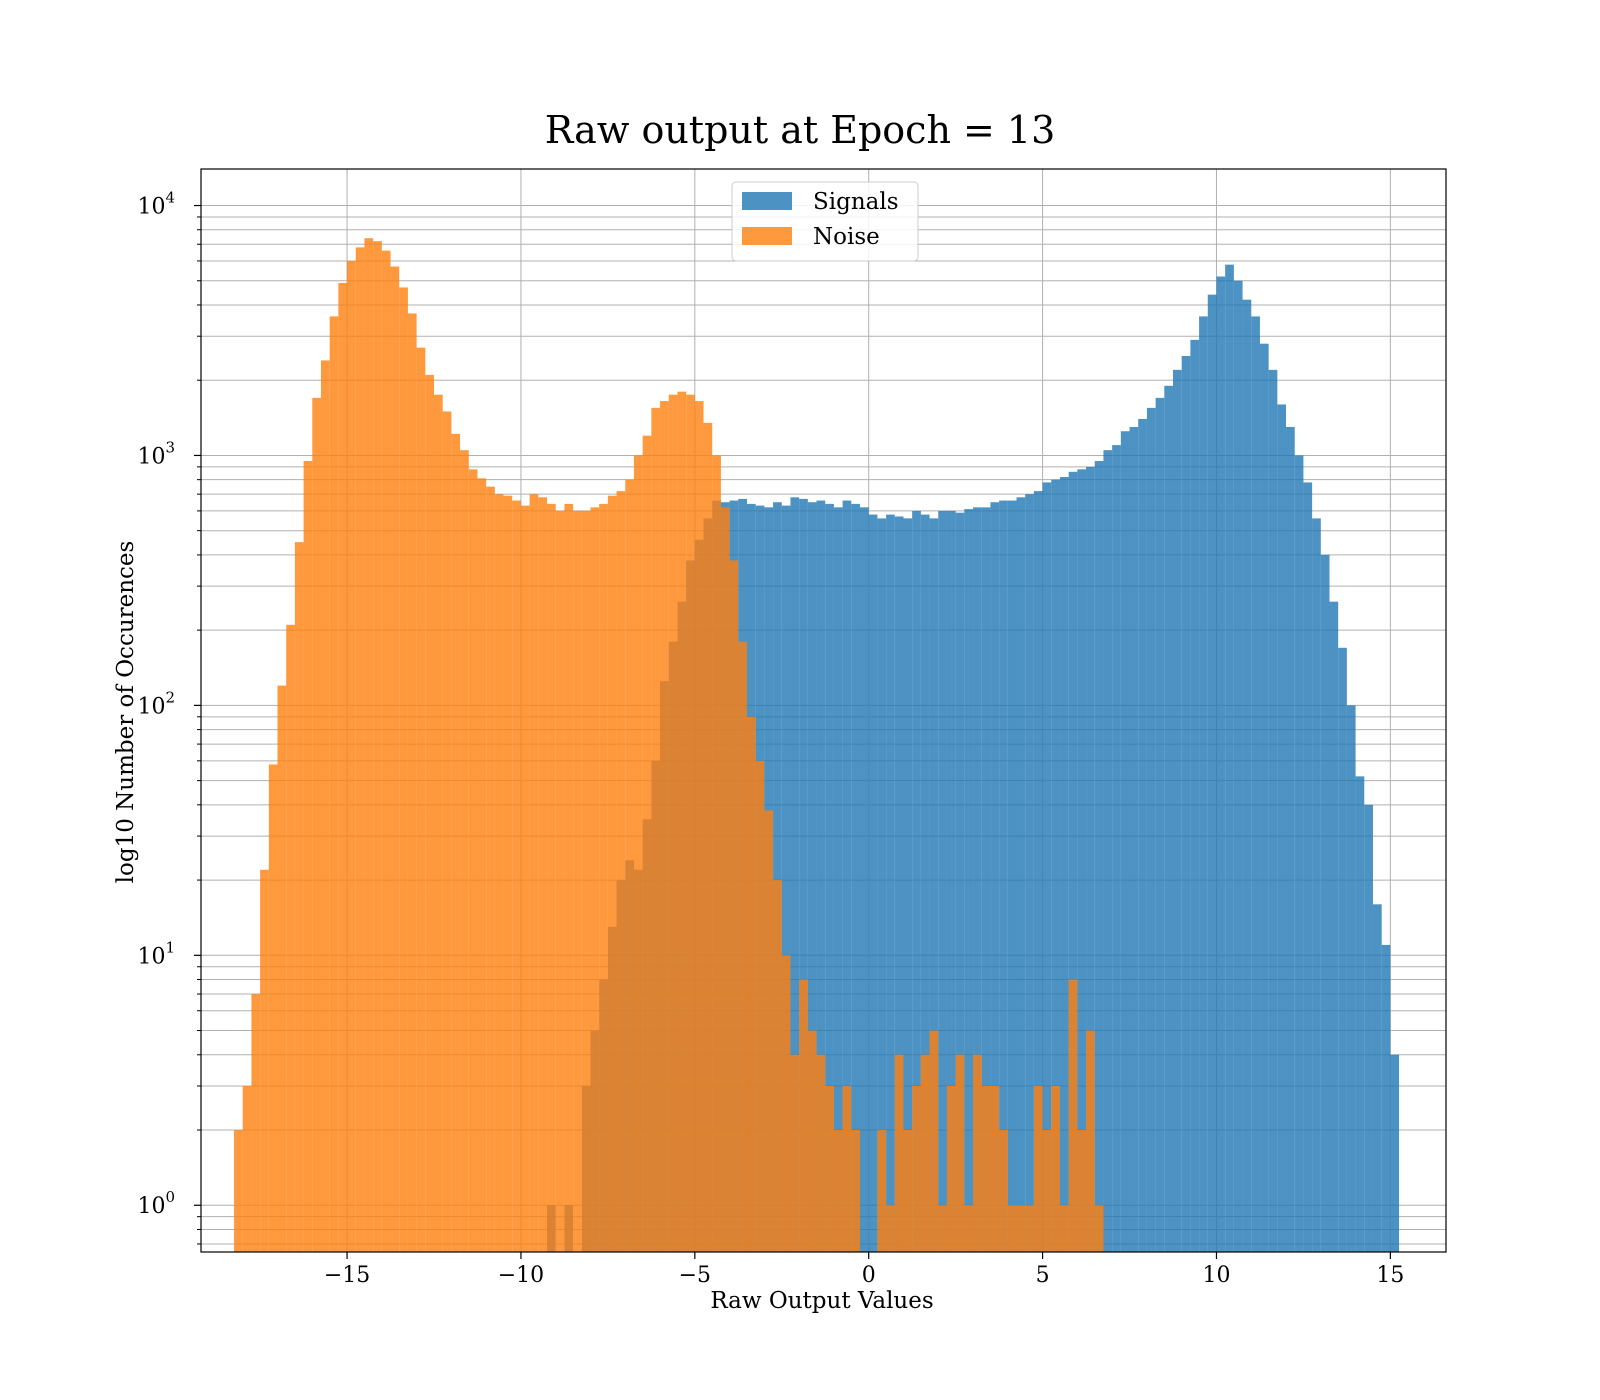 The height and width of the screenshot is (1400, 1600). What do you see at coordinates (156, 1203) in the screenshot?
I see `y-tick-label: 10⁰` at bounding box center [156, 1203].